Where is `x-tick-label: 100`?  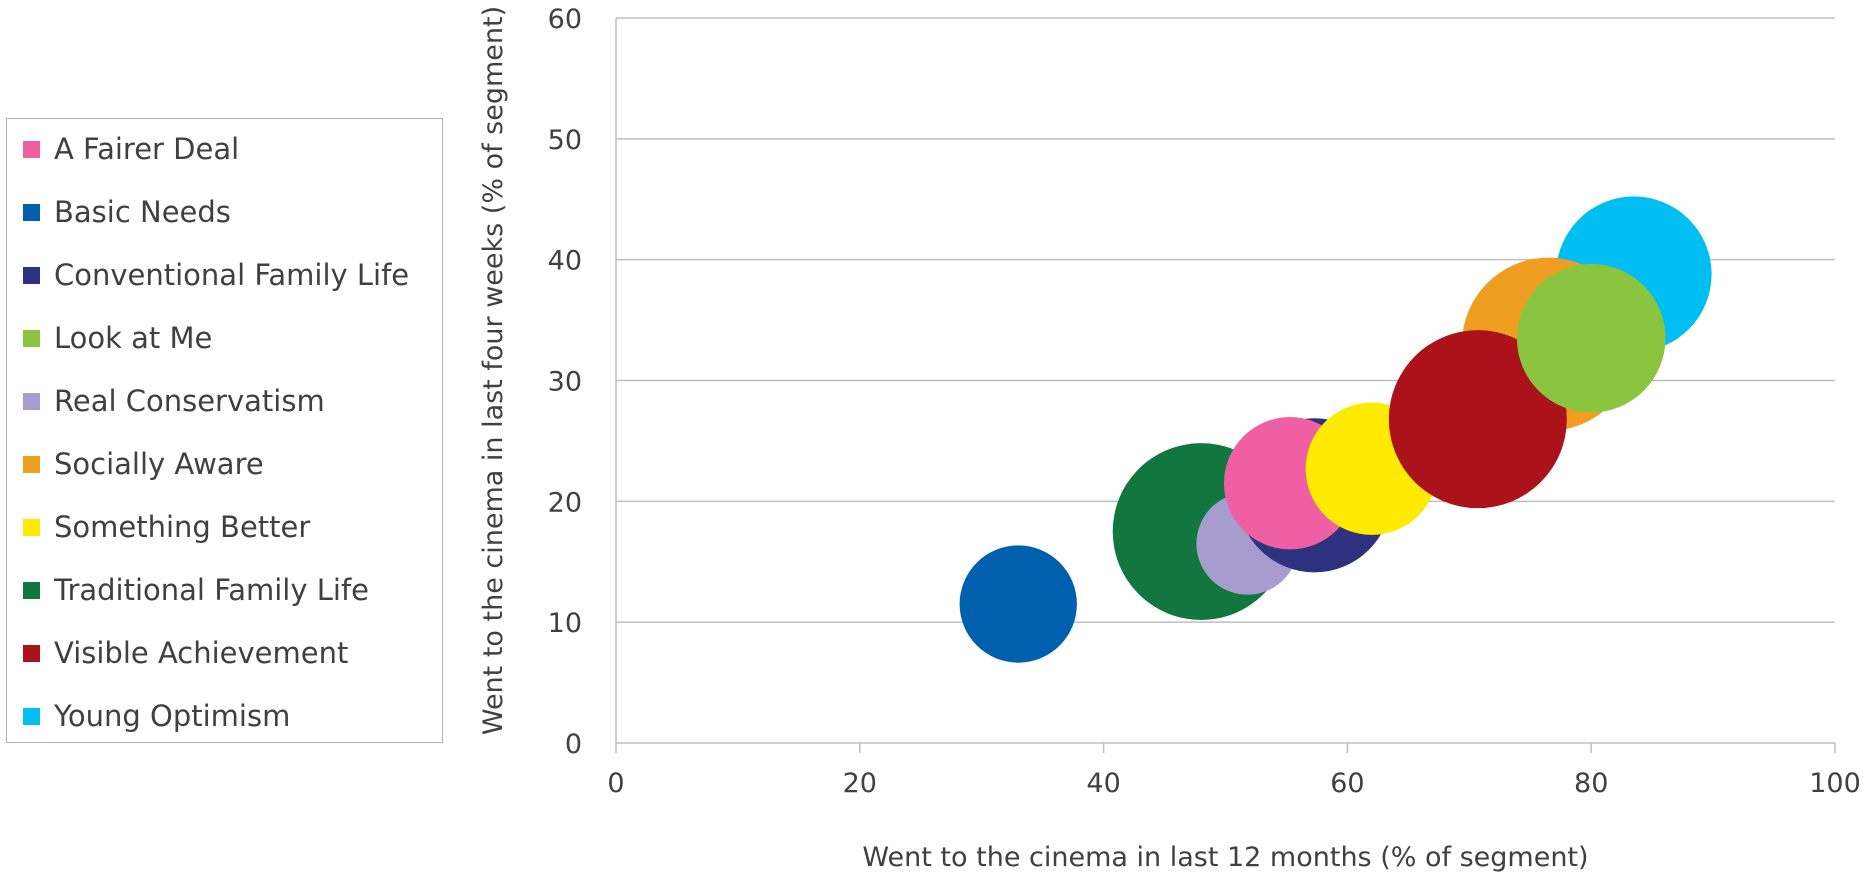 x-tick-label: 100 is located at coordinates (1835, 783).